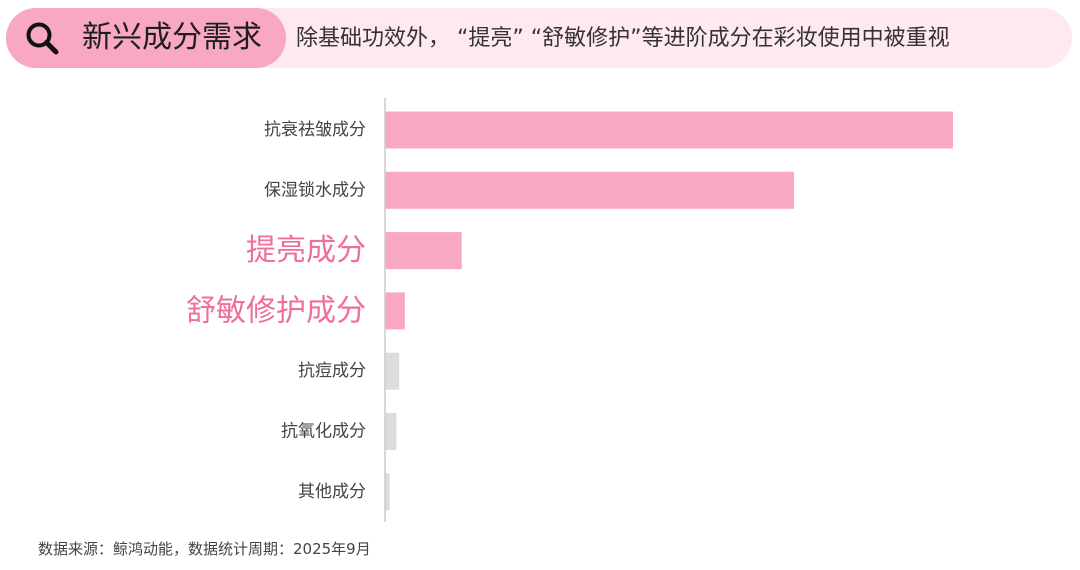 This screenshot has height=570, width=1080. What do you see at coordinates (323, 432) in the screenshot?
I see `category-label-5: 抗氧化成分` at bounding box center [323, 432].